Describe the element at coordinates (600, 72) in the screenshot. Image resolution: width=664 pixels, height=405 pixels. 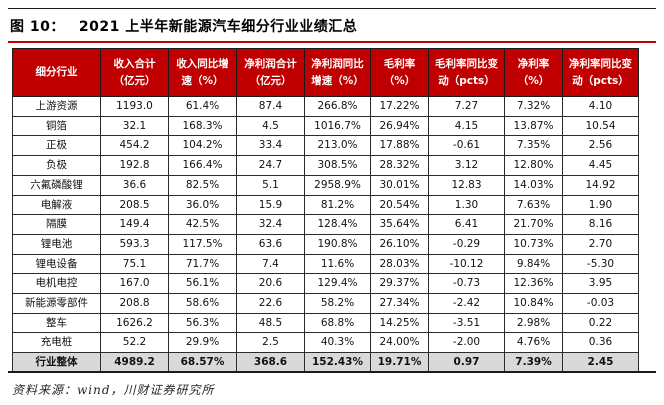
I see `column-header: 净利率同比变动（pcts）` at that location.